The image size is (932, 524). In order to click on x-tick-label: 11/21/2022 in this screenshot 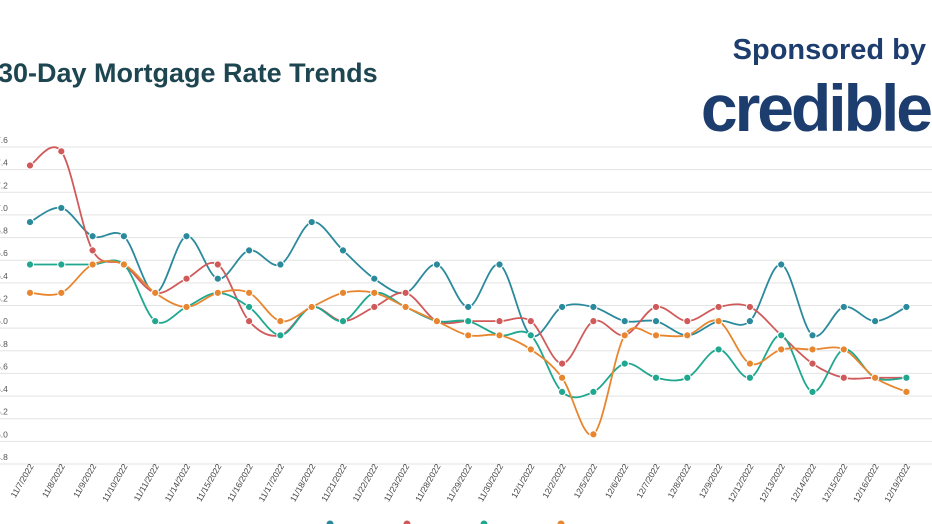, I will do `click(334, 483)`.